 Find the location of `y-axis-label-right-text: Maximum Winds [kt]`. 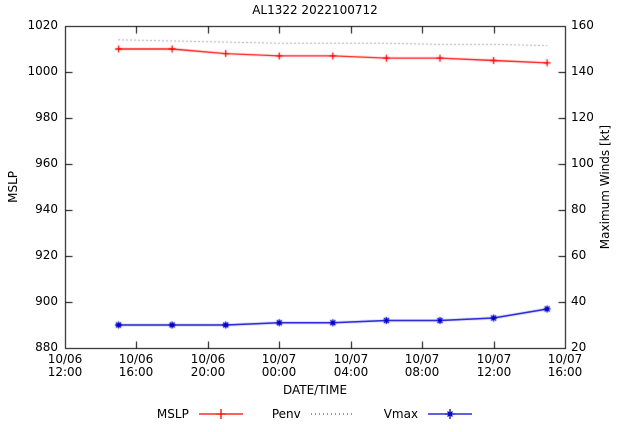

y-axis-label-right-text: Maximum Winds [kt] is located at coordinates (605, 187).